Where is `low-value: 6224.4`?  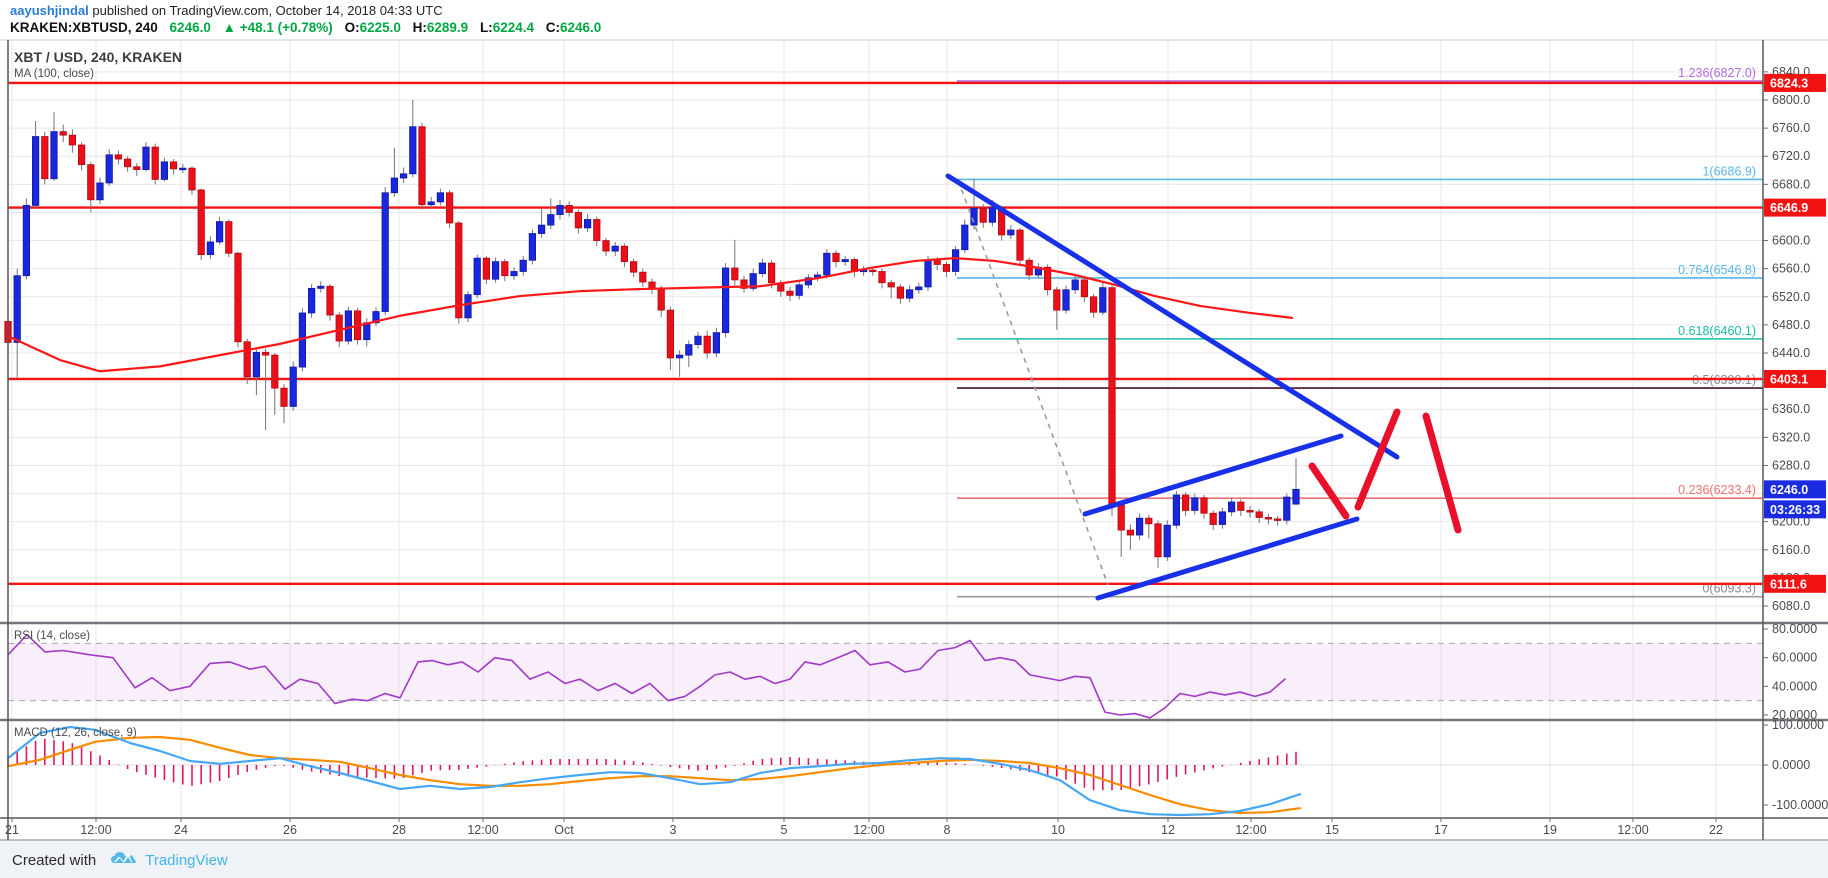 low-value: 6224.4 is located at coordinates (513, 27).